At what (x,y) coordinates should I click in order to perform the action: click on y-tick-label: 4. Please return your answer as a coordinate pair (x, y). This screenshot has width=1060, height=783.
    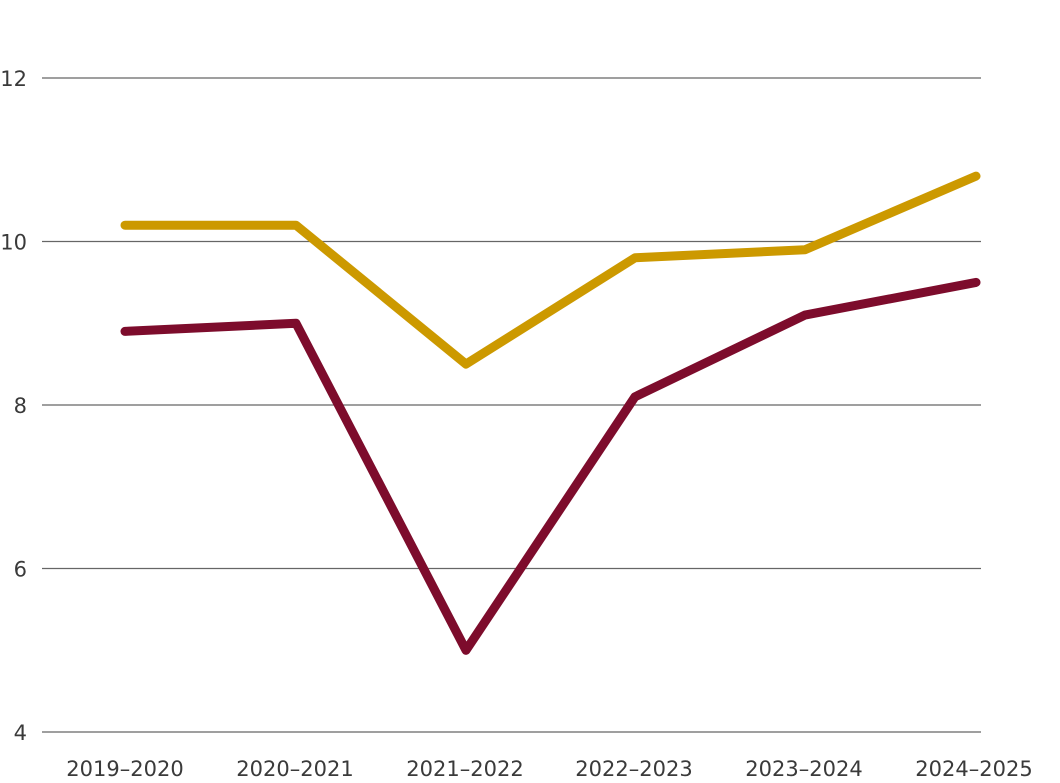
    Looking at the image, I should click on (20, 733).